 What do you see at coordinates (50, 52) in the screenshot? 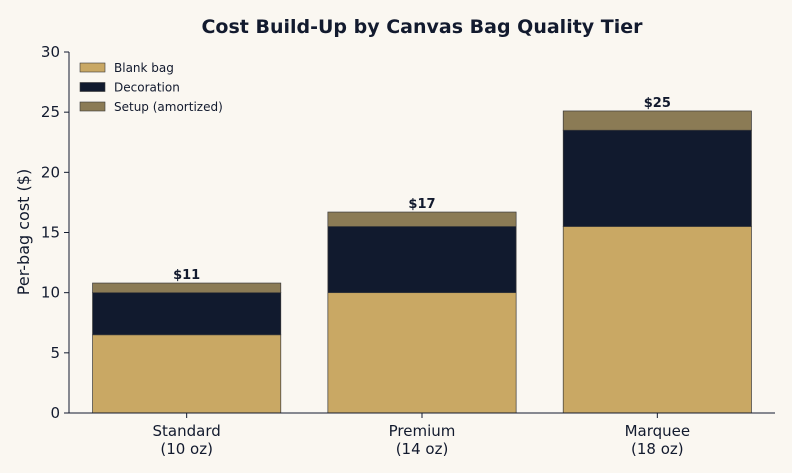
I see `y-tick-label: 30` at bounding box center [50, 52].